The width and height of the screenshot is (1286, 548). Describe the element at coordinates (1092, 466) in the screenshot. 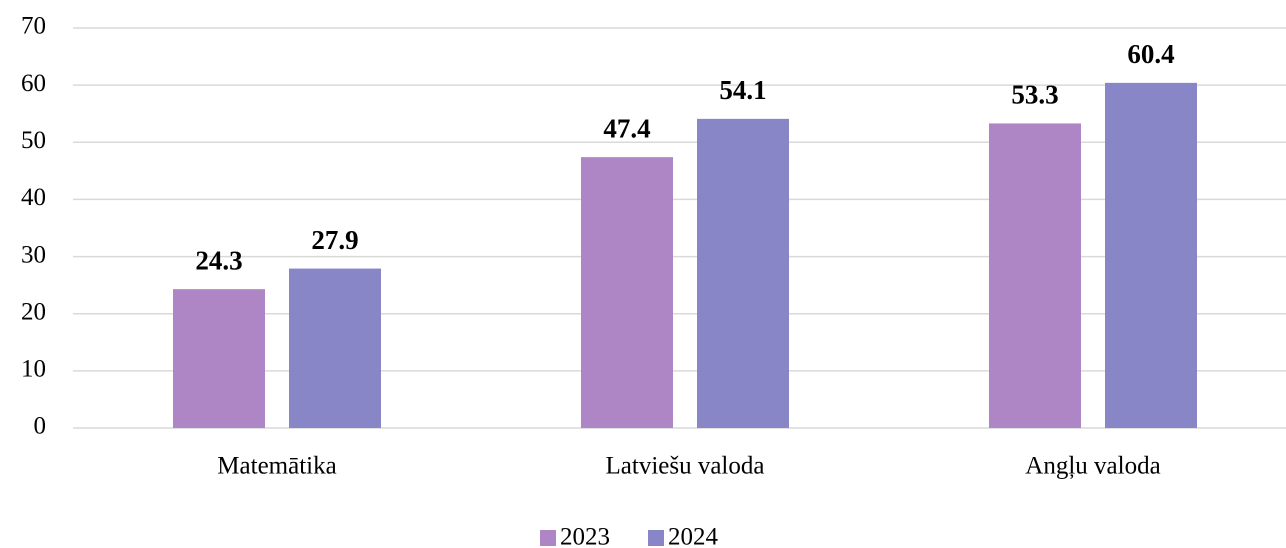

I see `x-tick-label: Angļu valoda` at that location.